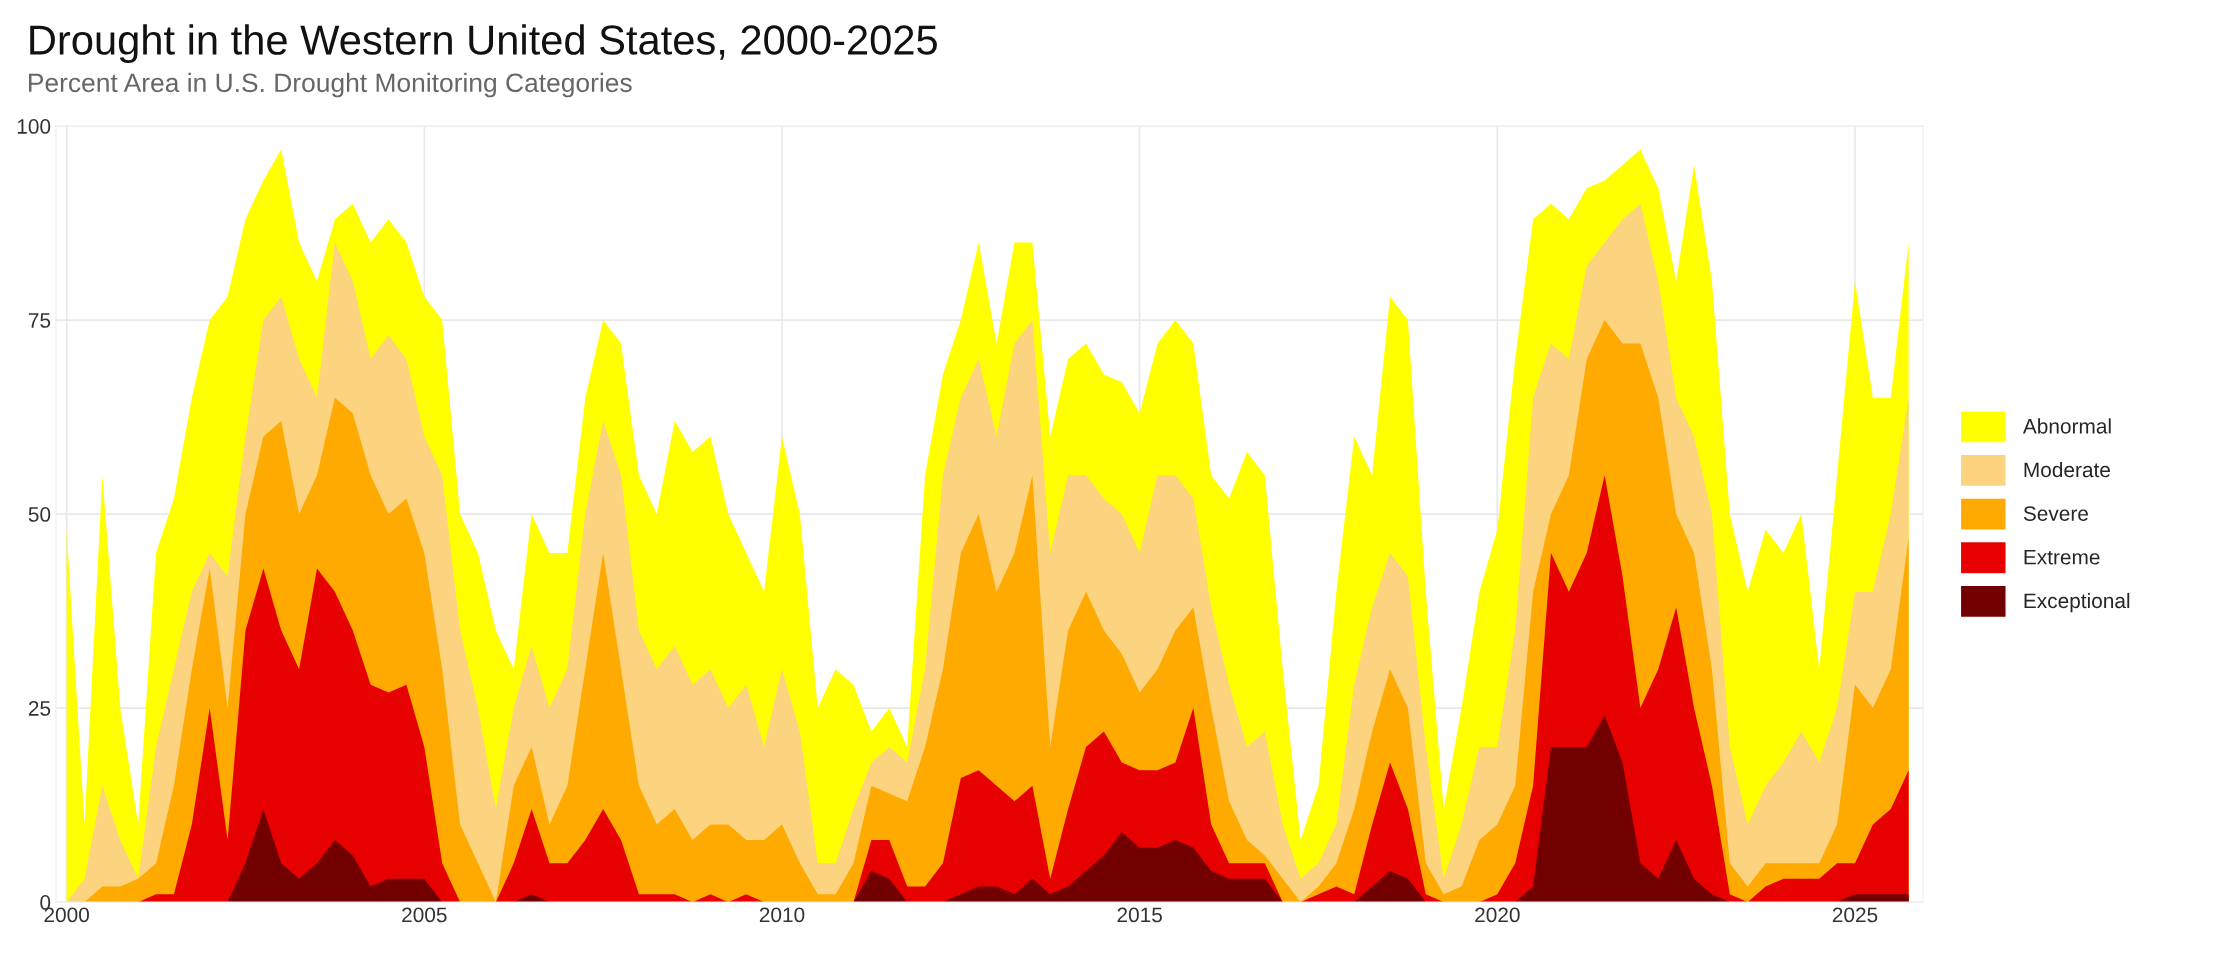  What do you see at coordinates (34, 126) in the screenshot?
I see `y-tick-label: 100` at bounding box center [34, 126].